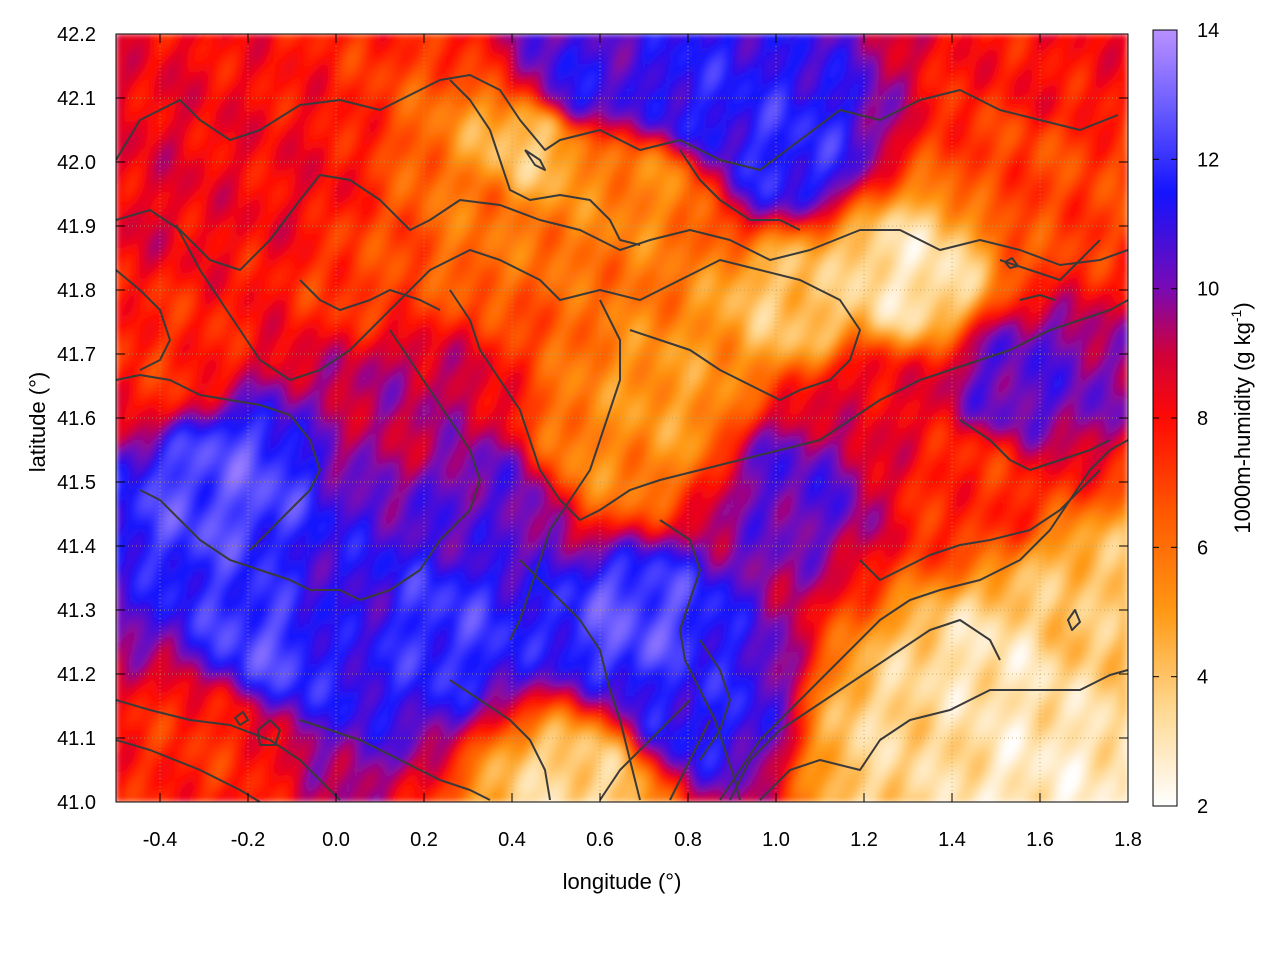  What do you see at coordinates (1242, 428) in the screenshot?
I see `colorbar-label-main: 1000m-humidity (g kg` at bounding box center [1242, 428].